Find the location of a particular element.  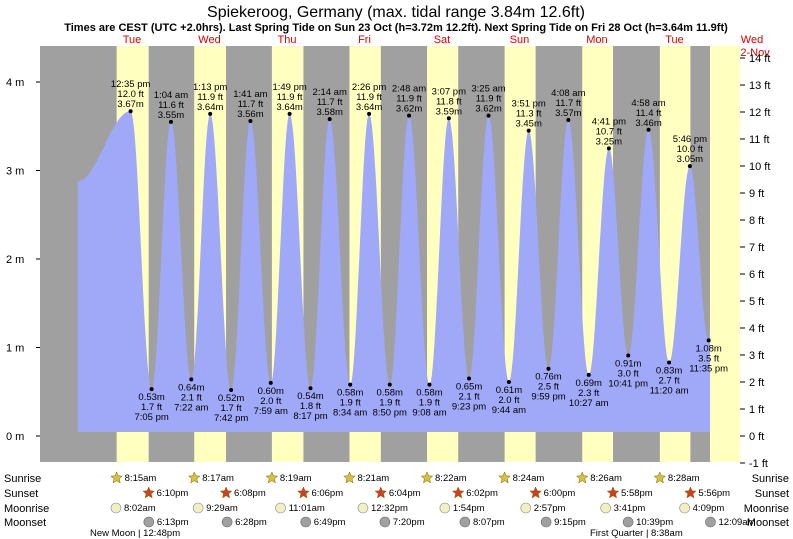

tide-time-label: 10:27 am is located at coordinates (589, 403).